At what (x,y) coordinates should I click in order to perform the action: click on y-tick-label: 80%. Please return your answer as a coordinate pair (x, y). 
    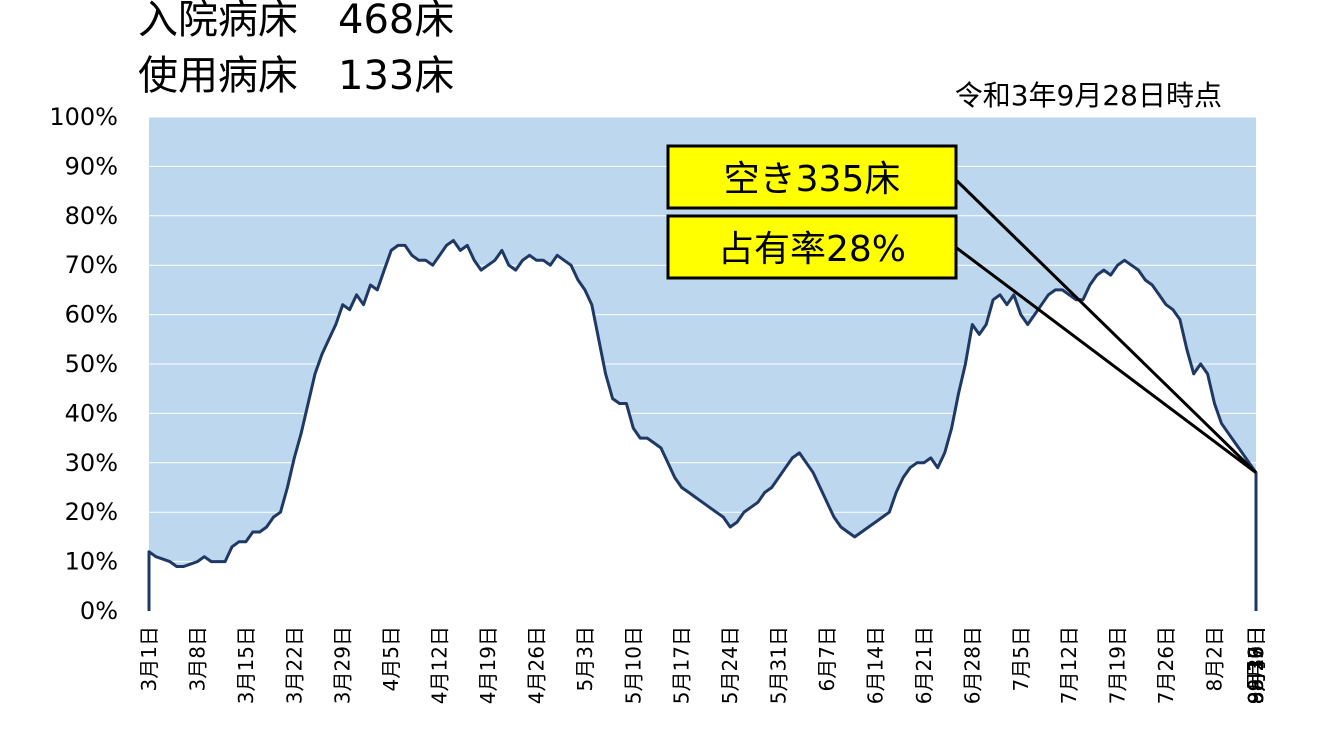
    Looking at the image, I should click on (91, 216).